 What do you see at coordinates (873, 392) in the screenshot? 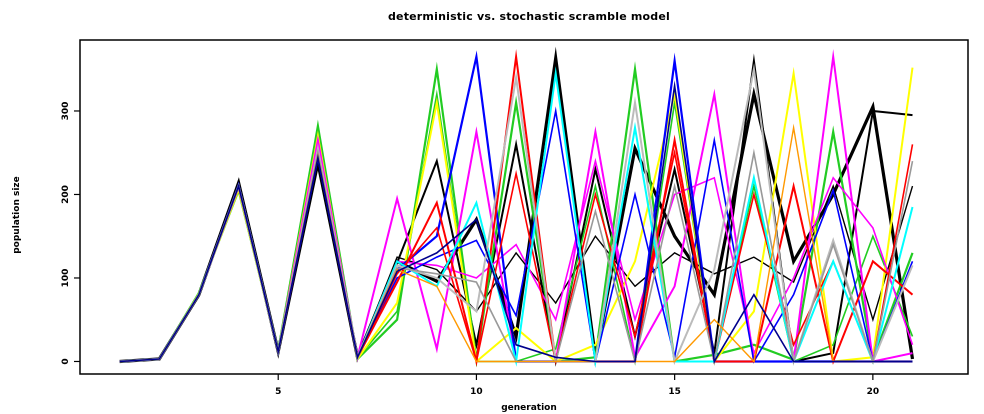
I see `x-tick-label: 20` at bounding box center [873, 392].